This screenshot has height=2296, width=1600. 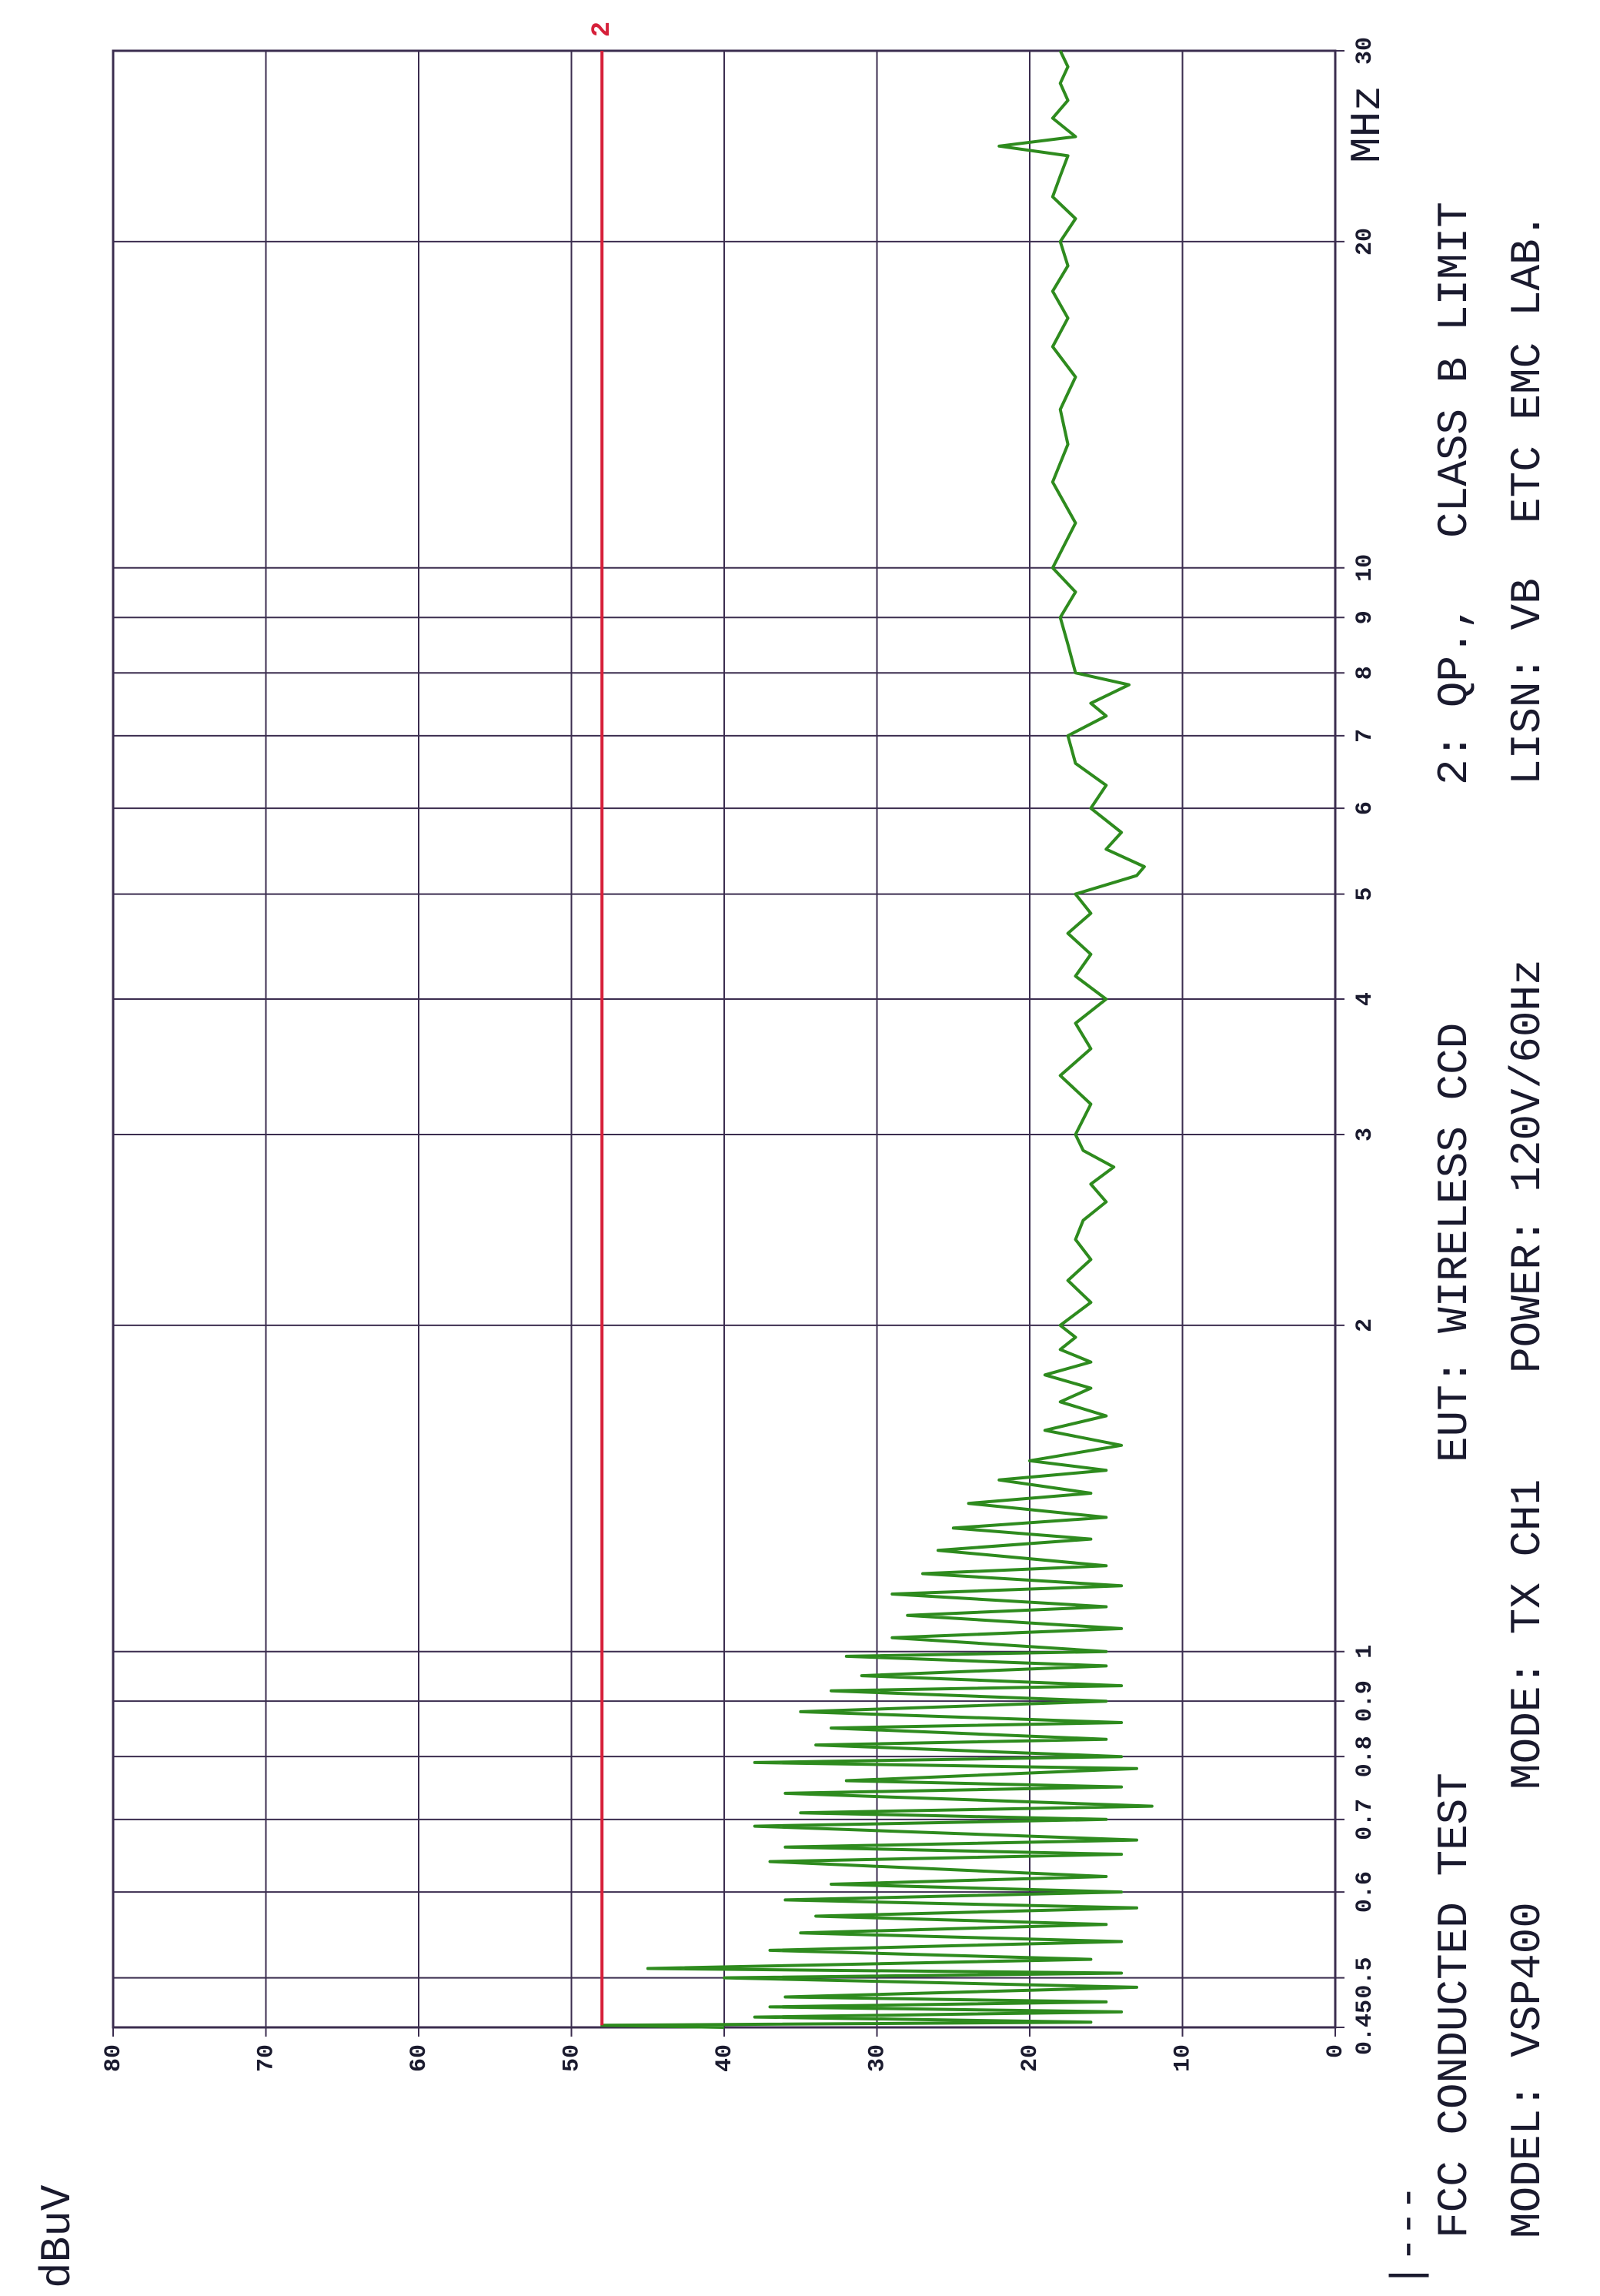 What do you see at coordinates (1365, 1134) in the screenshot?
I see `x-tick-label: 3` at bounding box center [1365, 1134].